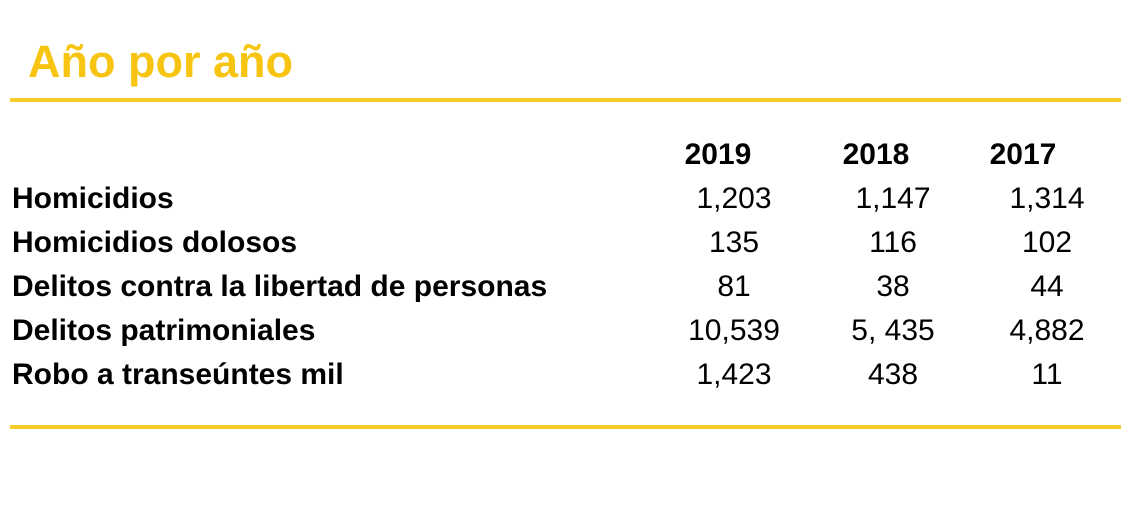  I want to click on cell-value: 4,882, so click(1047, 330).